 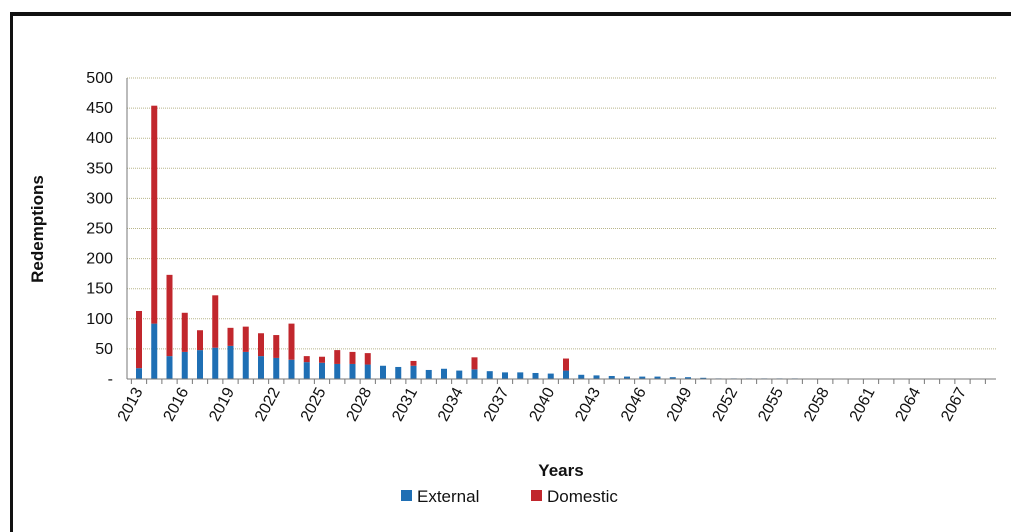 I want to click on bar-external-2036, so click(x=489, y=375).